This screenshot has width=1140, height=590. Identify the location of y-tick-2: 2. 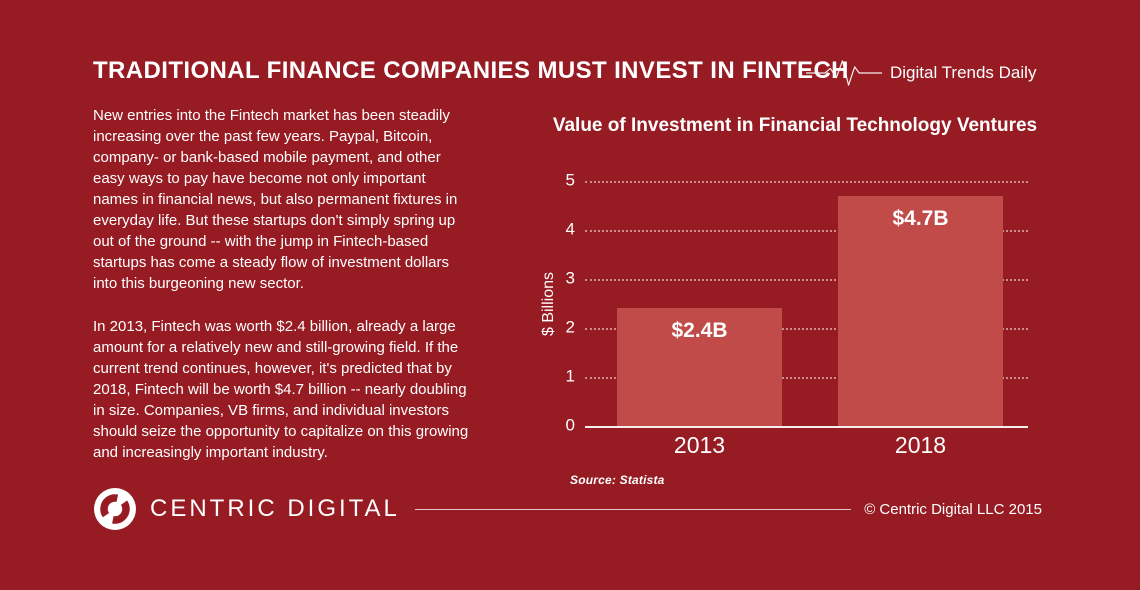
(570, 327).